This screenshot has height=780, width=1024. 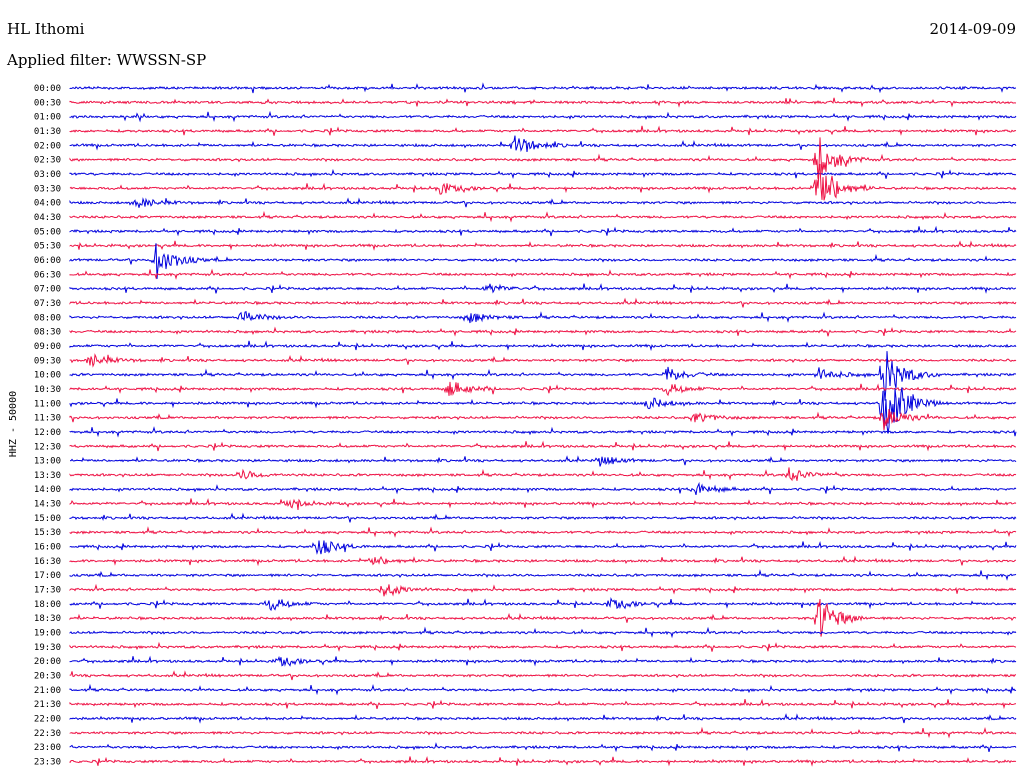 I want to click on tick-label: 08:30, so click(x=47, y=333).